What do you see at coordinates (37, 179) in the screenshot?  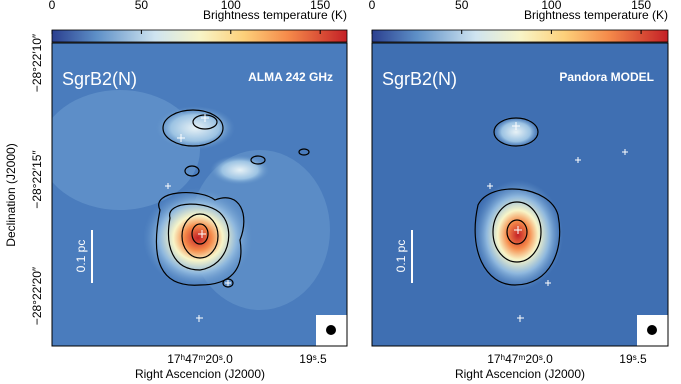 I see `y-tick-label: −28°22′15″` at bounding box center [37, 179].